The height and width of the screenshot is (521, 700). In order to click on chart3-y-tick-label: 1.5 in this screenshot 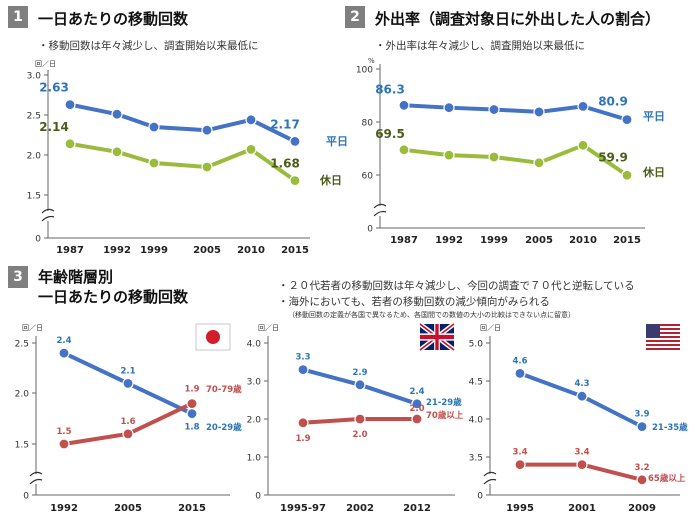, I will do `click(22, 446)`.